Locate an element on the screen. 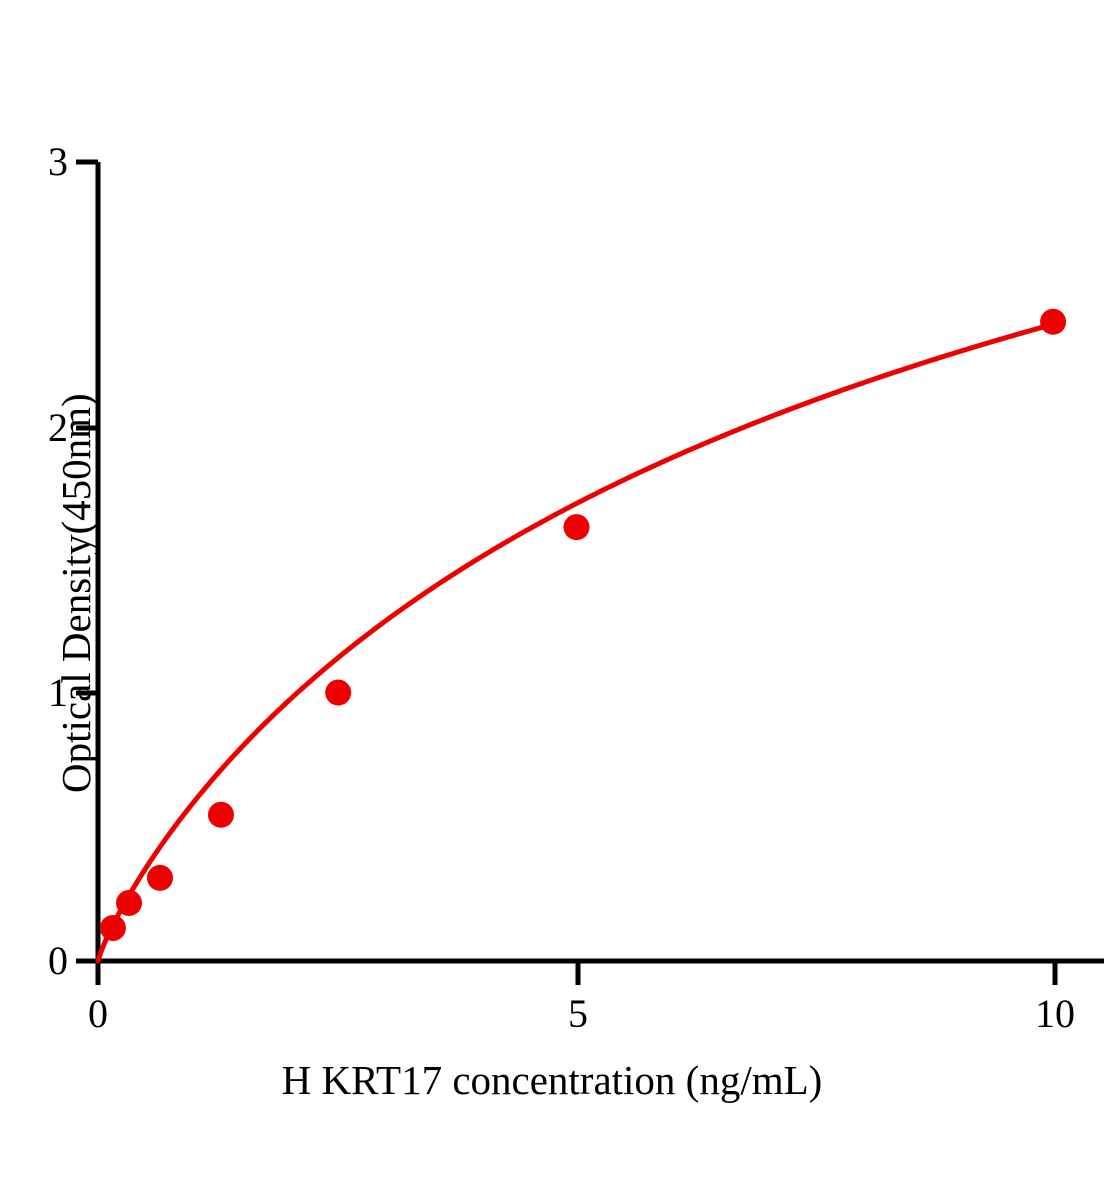 This screenshot has height=1200, width=1104. y-tick-label-1: 1 is located at coordinates (58, 692).